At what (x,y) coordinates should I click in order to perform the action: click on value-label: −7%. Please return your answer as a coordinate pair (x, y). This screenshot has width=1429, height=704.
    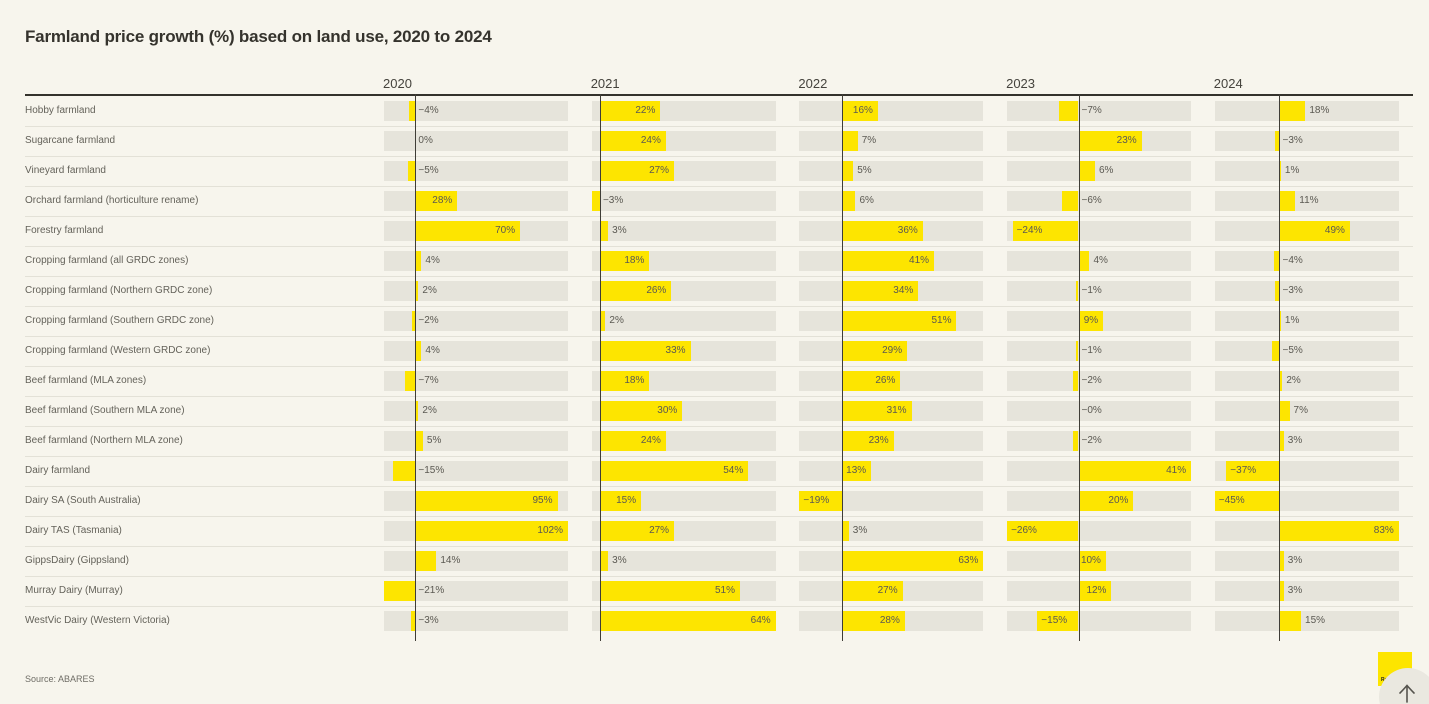
    Looking at the image, I should click on (428, 380).